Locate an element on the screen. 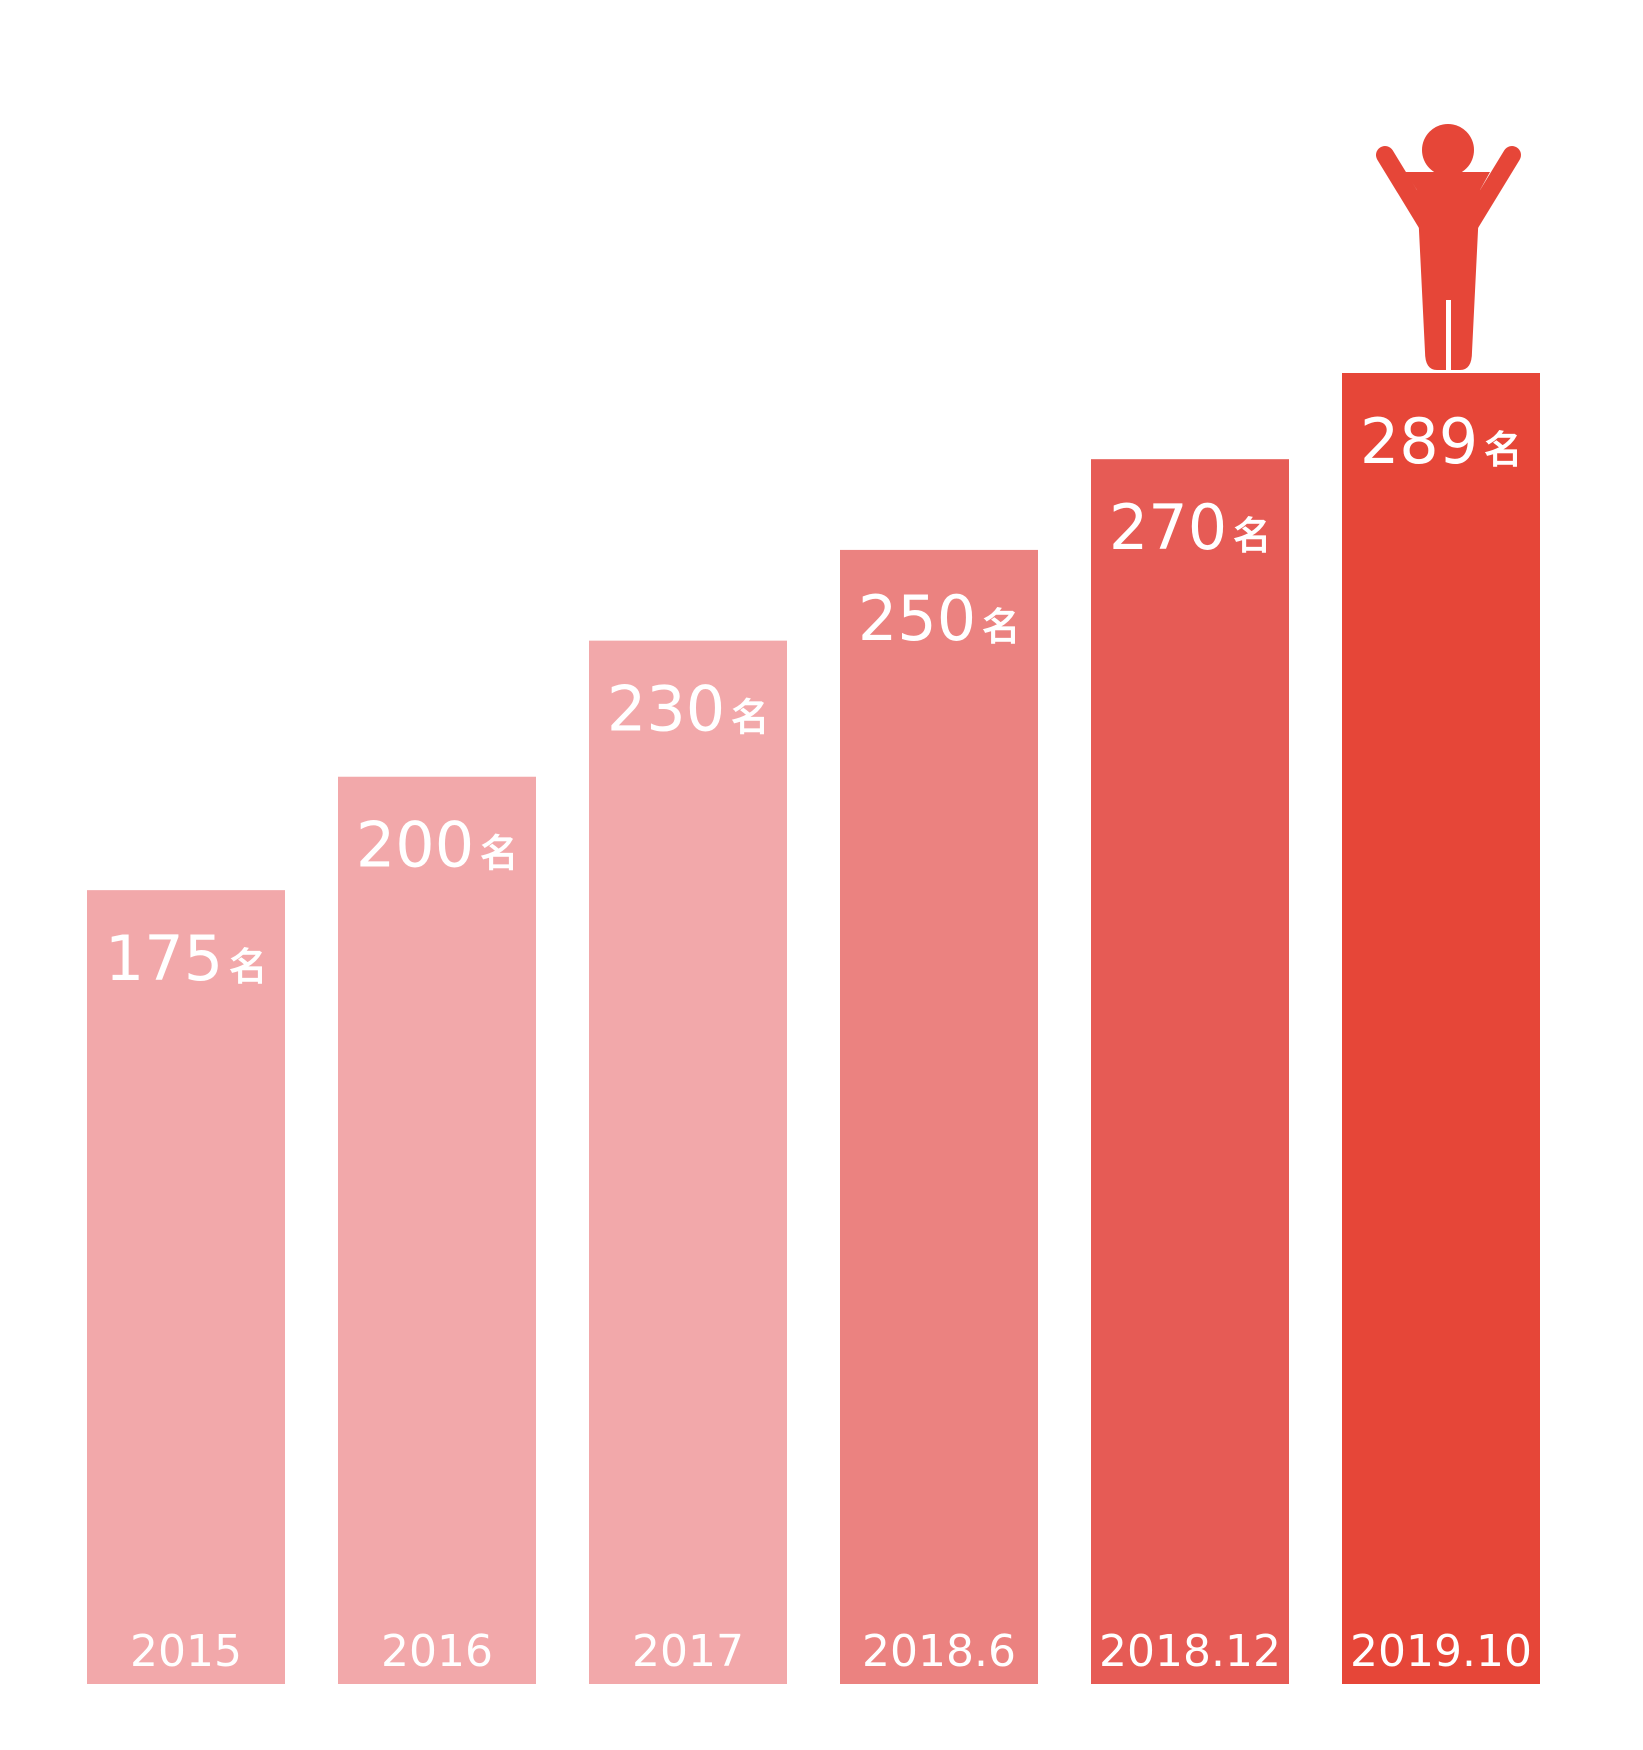  bar-2019.10 is located at coordinates (1441, 1028).